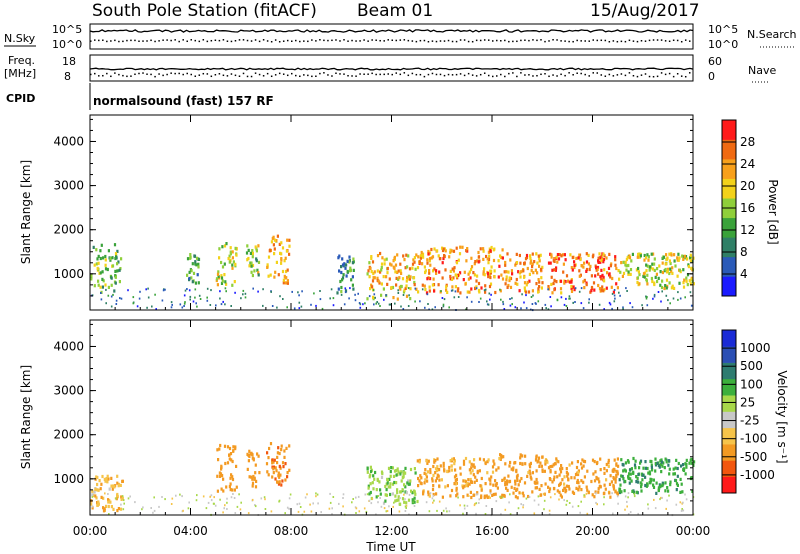  Describe the element at coordinates (68, 479) in the screenshot. I see `y-tick-label: 1000` at that location.